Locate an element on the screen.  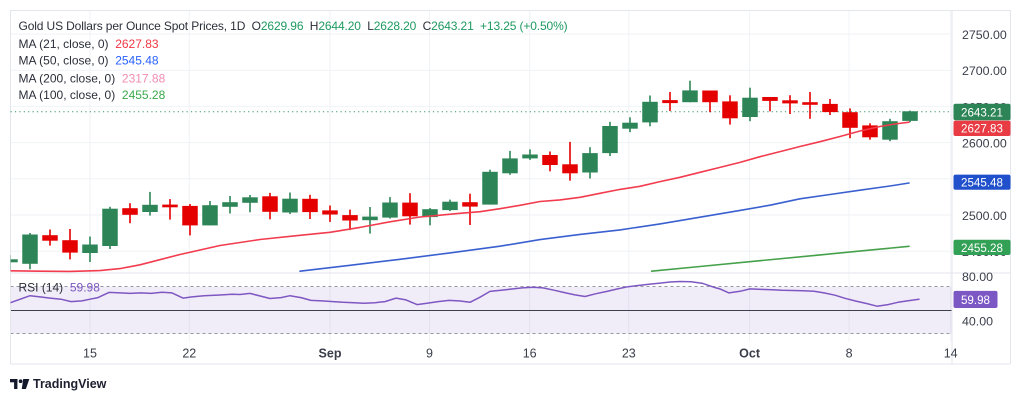
svg-text: Sep is located at coordinates (330, 354).